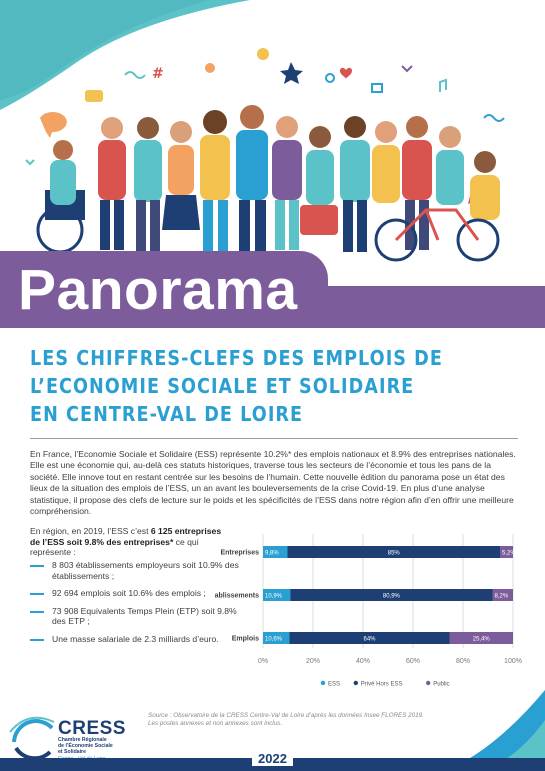 Image resolution: width=545 pixels, height=771 pixels. I want to click on data-label: 64%, so click(369, 639).